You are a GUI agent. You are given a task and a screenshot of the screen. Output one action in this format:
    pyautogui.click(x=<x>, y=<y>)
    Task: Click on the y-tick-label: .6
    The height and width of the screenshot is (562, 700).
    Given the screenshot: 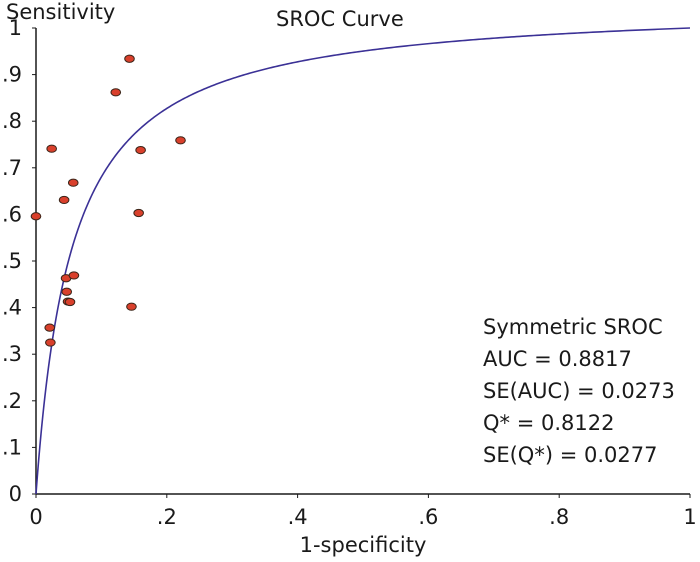 What is the action you would take?
    pyautogui.click(x=12, y=214)
    